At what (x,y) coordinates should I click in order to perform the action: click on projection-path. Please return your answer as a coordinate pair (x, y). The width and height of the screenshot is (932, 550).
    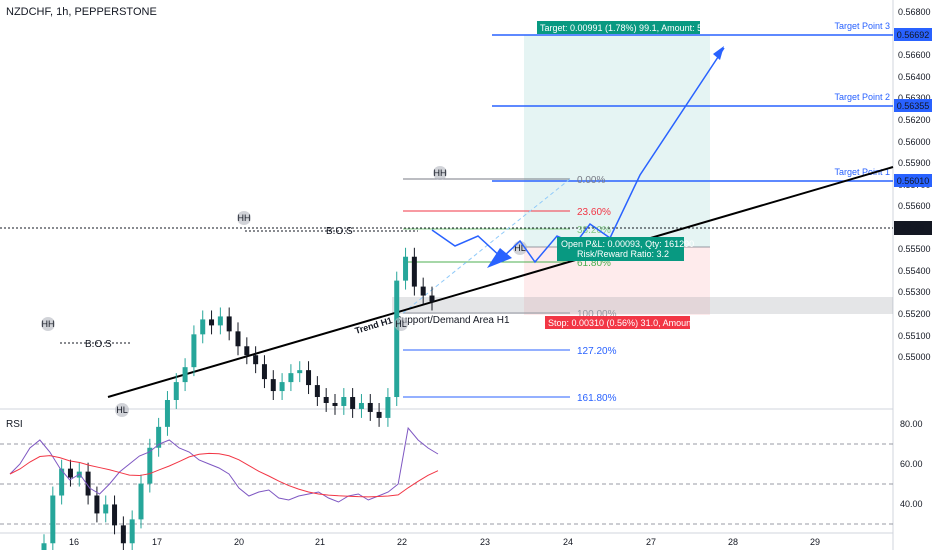
    Looking at the image, I should click on (578, 155).